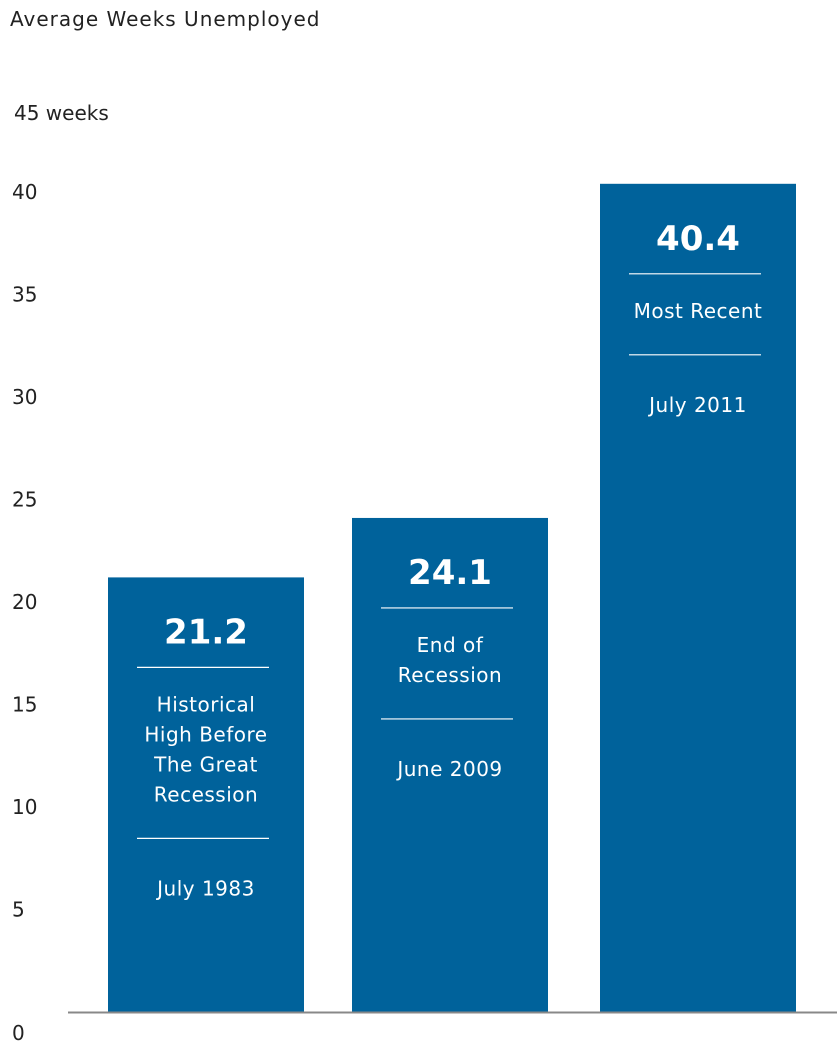 The image size is (837, 1041). What do you see at coordinates (698, 311) in the screenshot?
I see `bar-description-line: Most Recent` at bounding box center [698, 311].